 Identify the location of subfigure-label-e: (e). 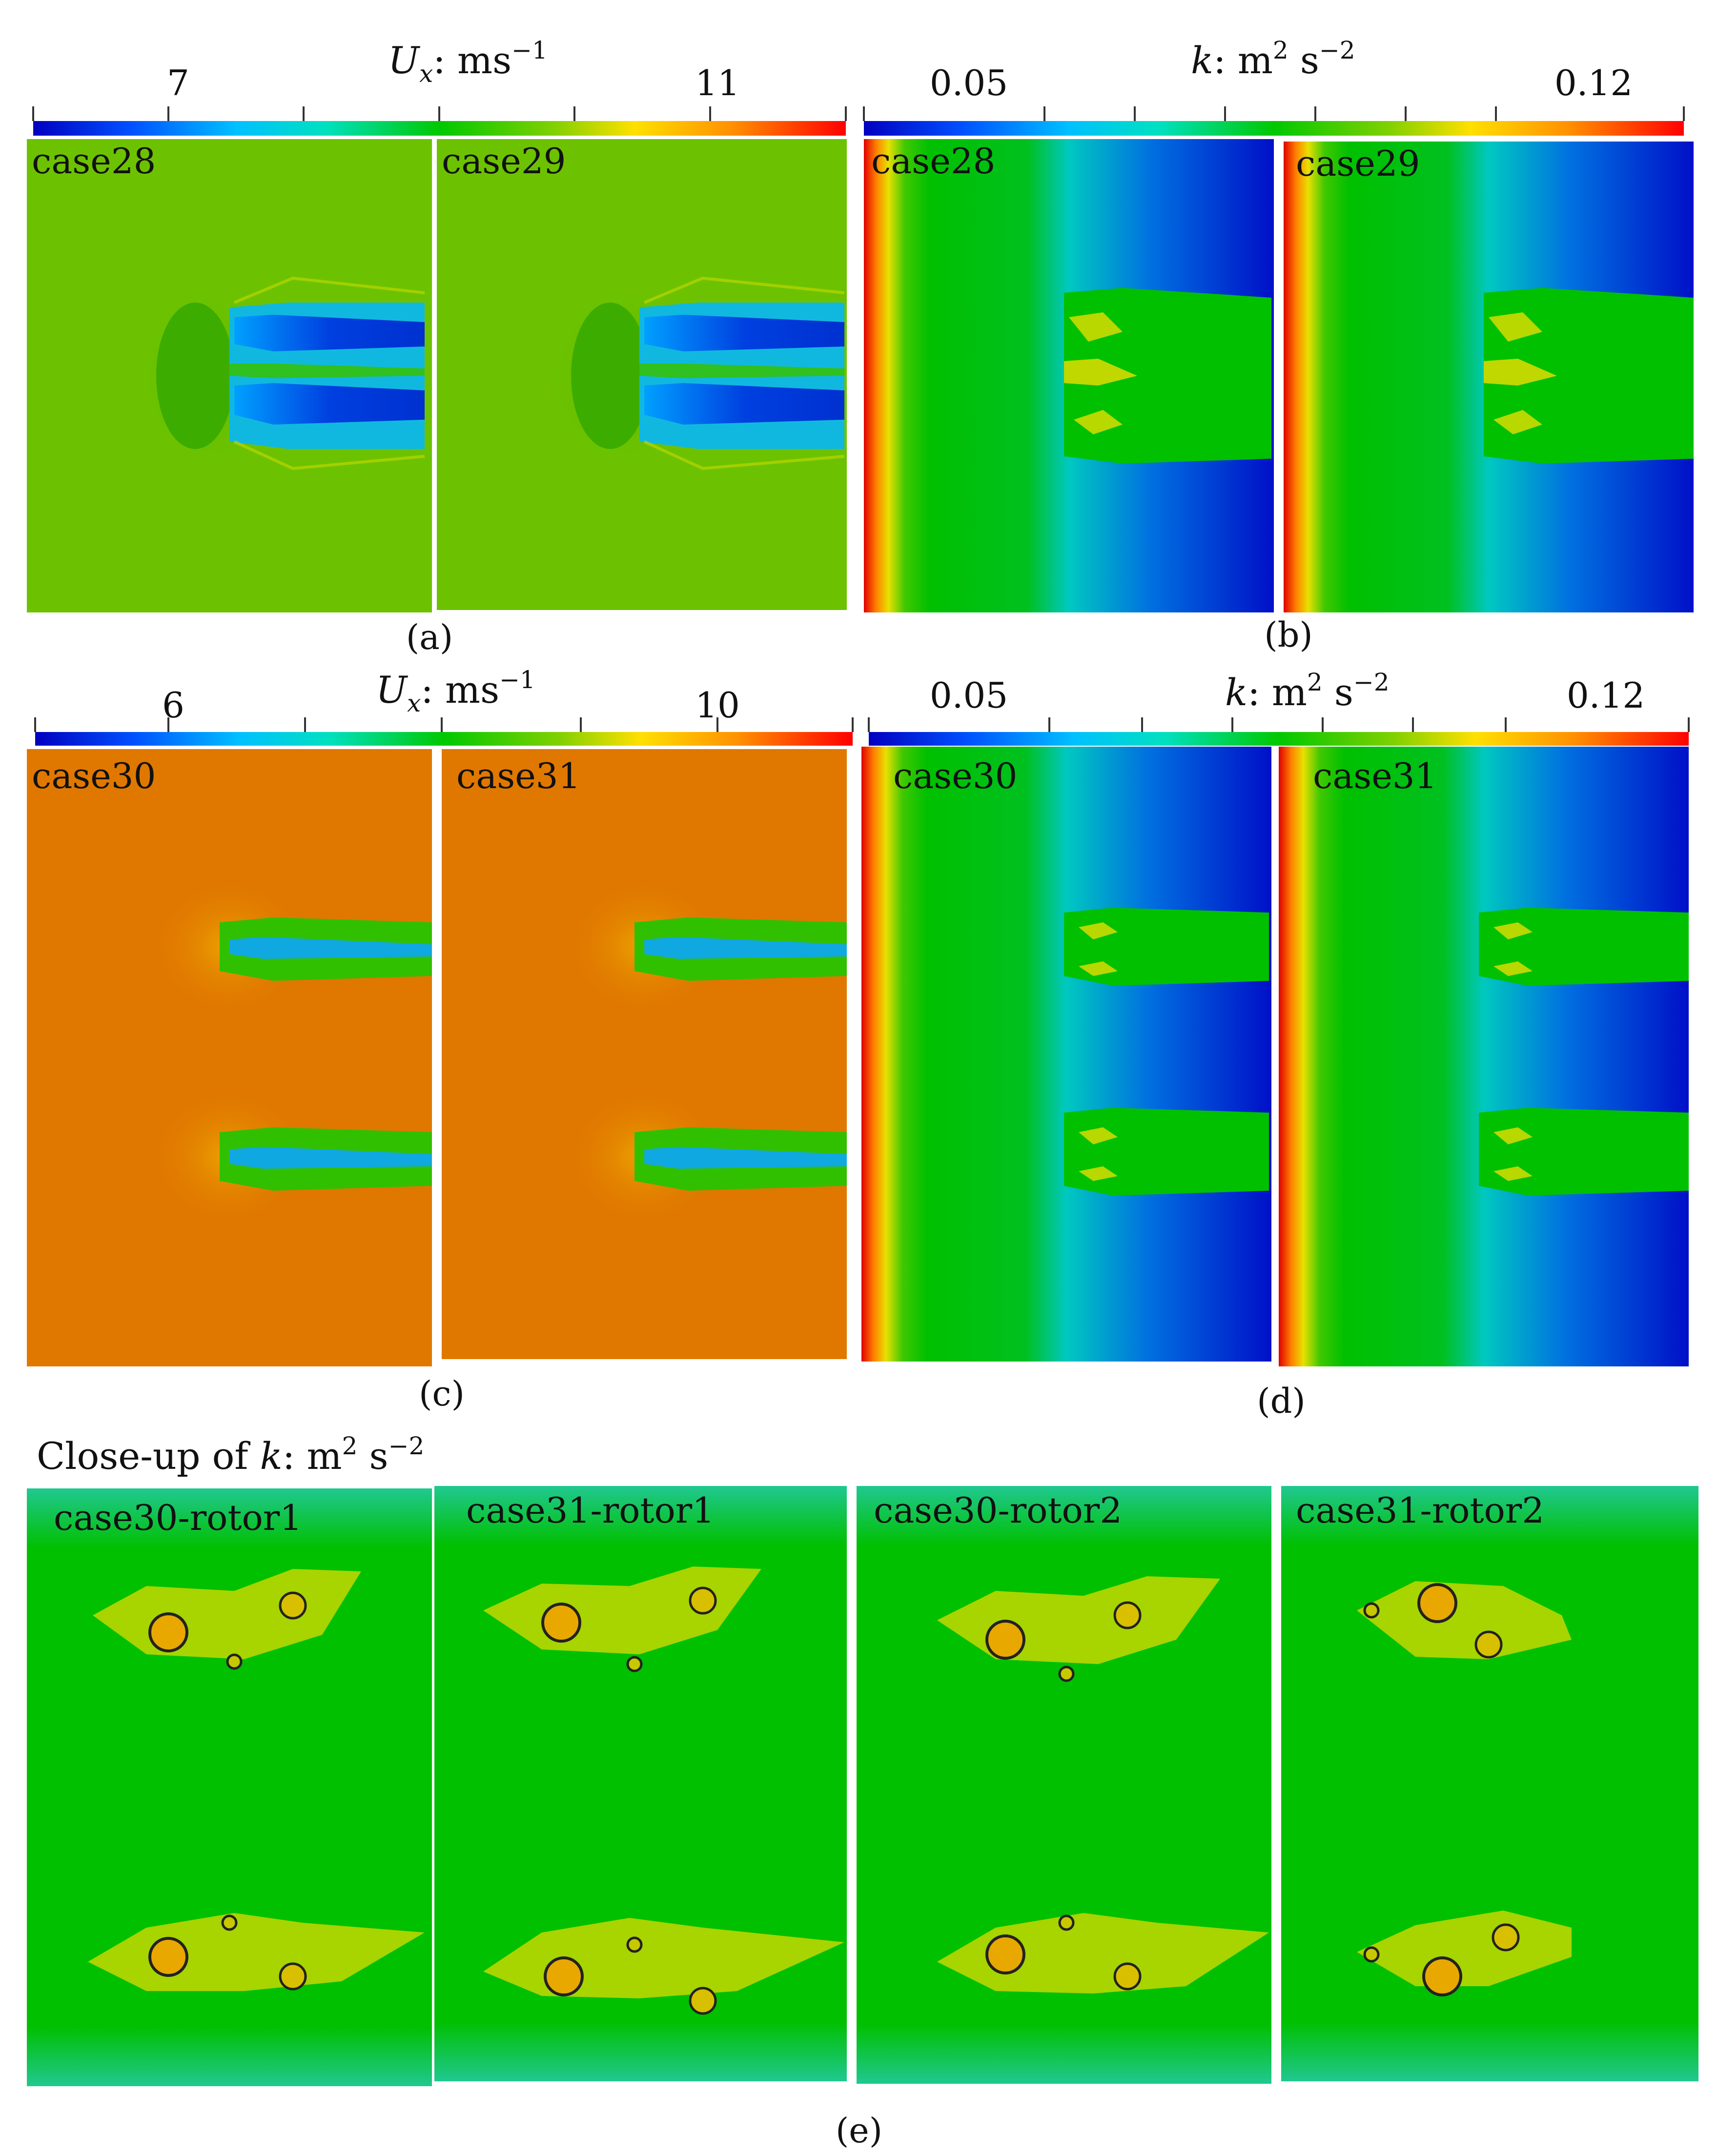
(859, 2131).